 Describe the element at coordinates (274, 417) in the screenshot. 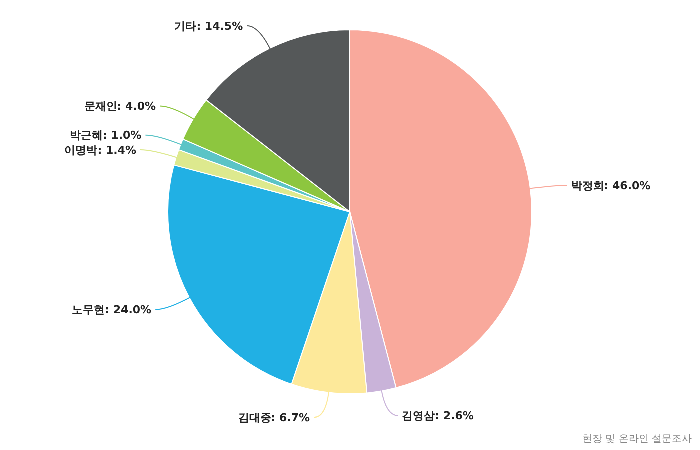

I see `slice-label: 김대중: 6.7%` at that location.